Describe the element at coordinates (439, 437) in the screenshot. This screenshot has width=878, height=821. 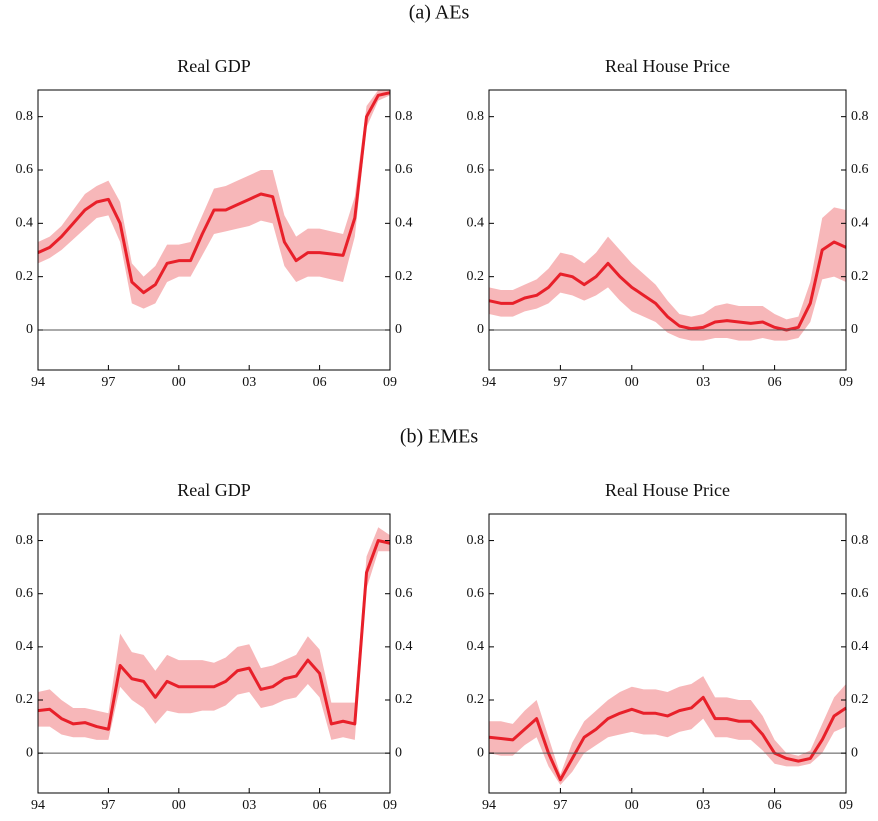
I see `section-title: (b) EMEs` at that location.